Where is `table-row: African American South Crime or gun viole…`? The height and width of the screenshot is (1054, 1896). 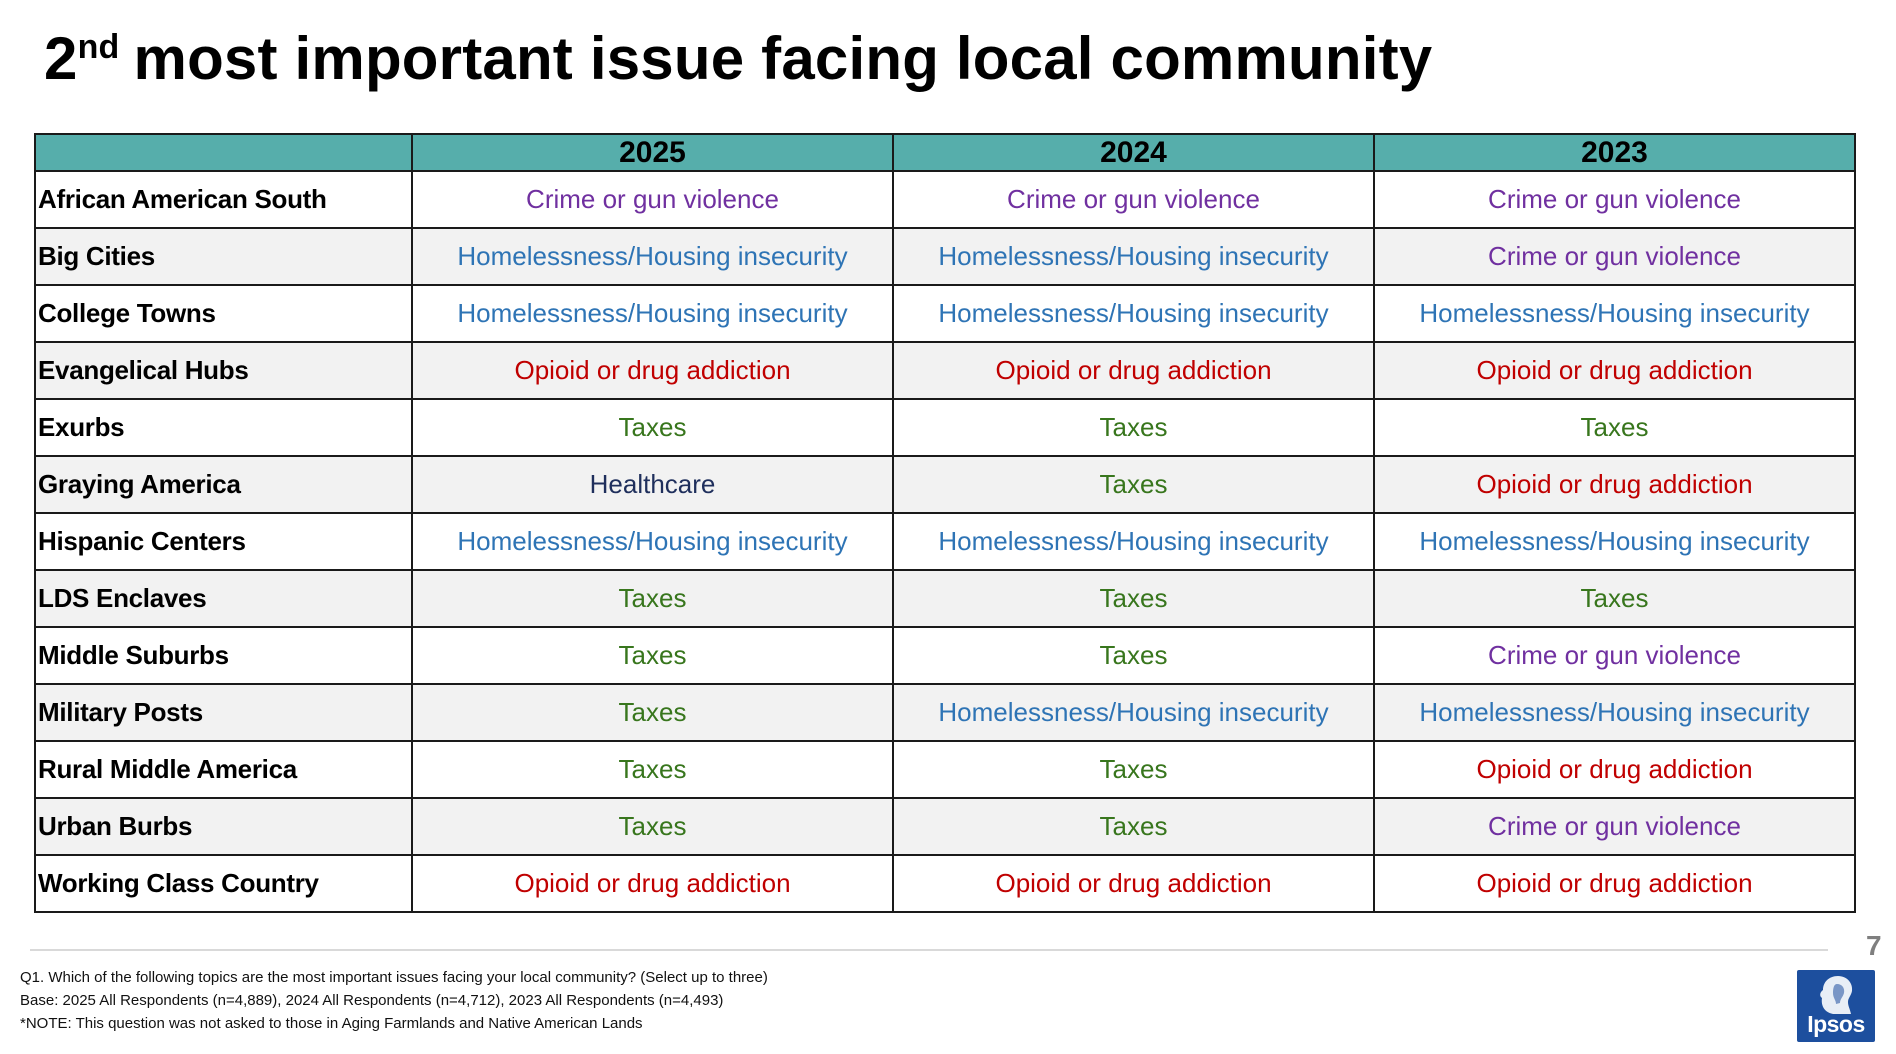
table-row: African American South Crime or gun viole… is located at coordinates (945, 199).